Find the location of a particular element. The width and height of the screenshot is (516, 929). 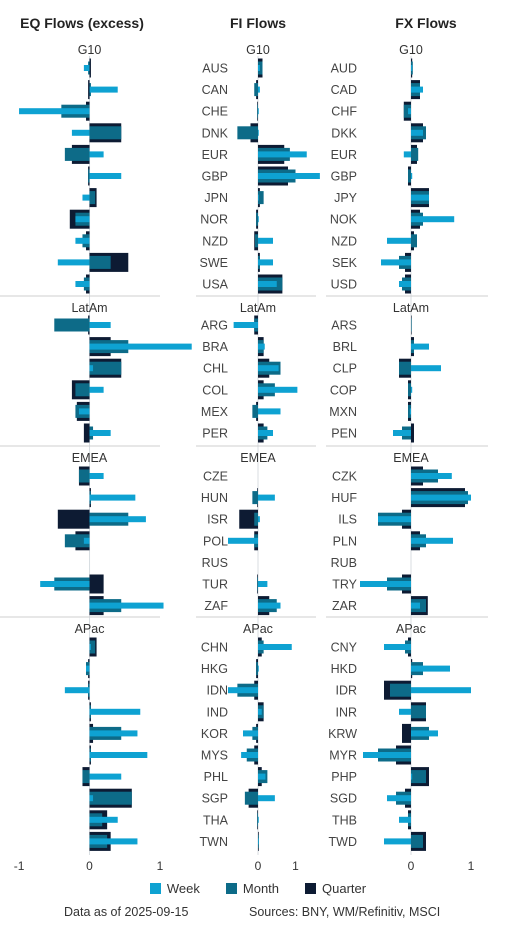

fx-flows-section-label: APac is located at coordinates (411, 629).